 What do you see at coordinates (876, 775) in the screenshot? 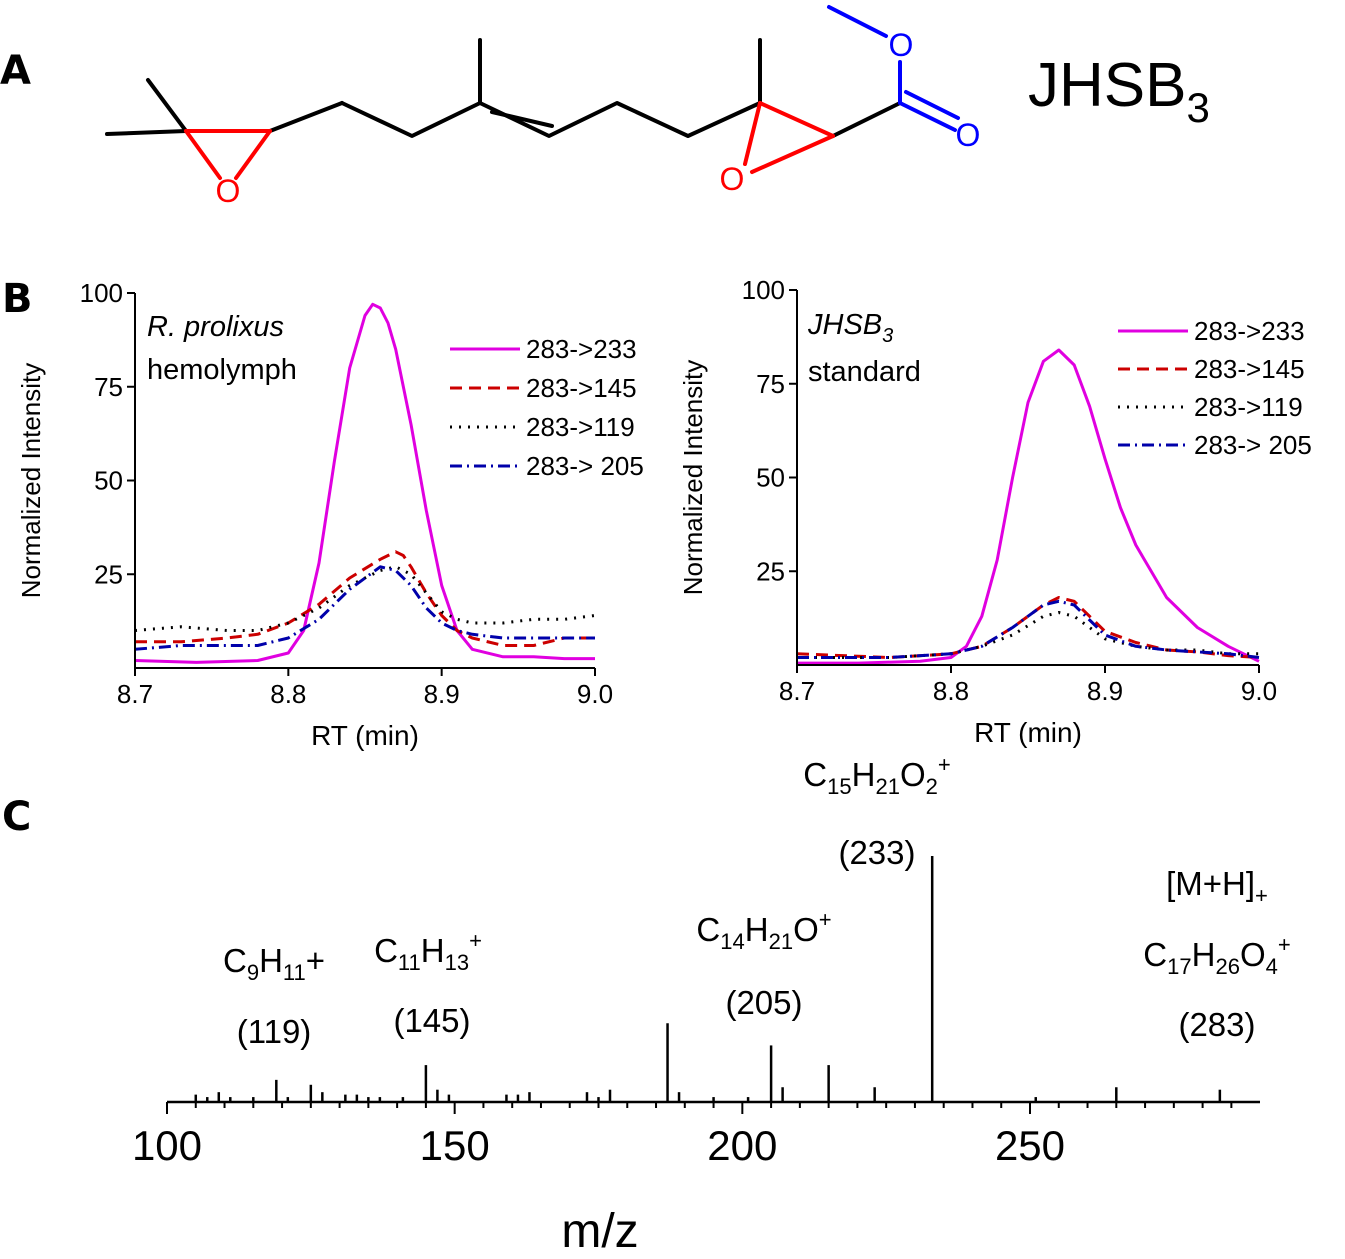
I see `annotation-formula-233: C15H21O2+` at bounding box center [876, 775].